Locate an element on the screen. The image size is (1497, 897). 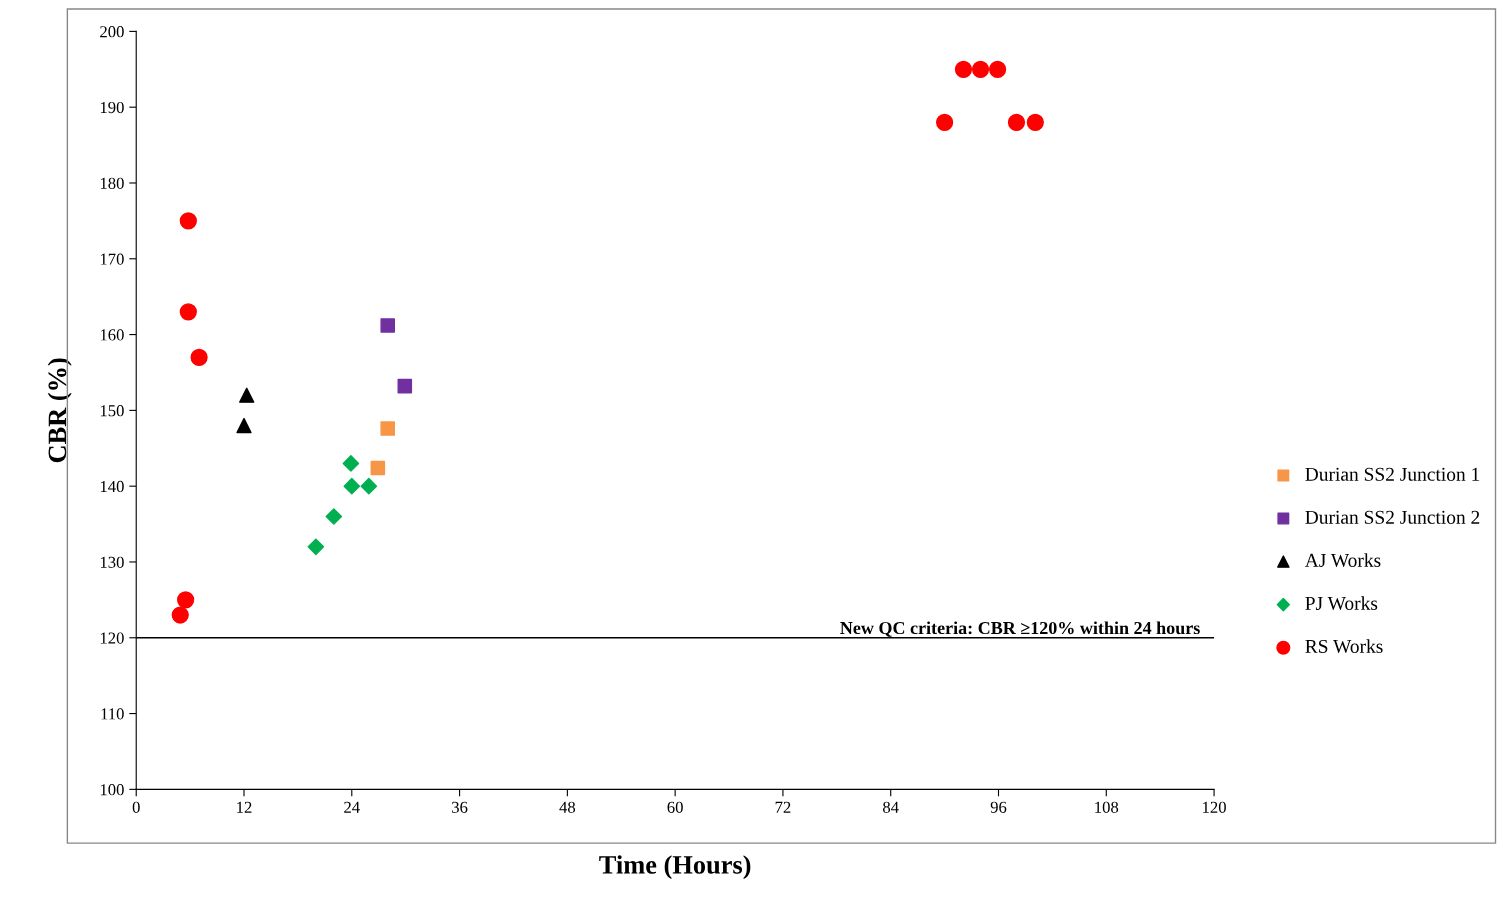
y-tick-label: 190 is located at coordinates (112, 107).